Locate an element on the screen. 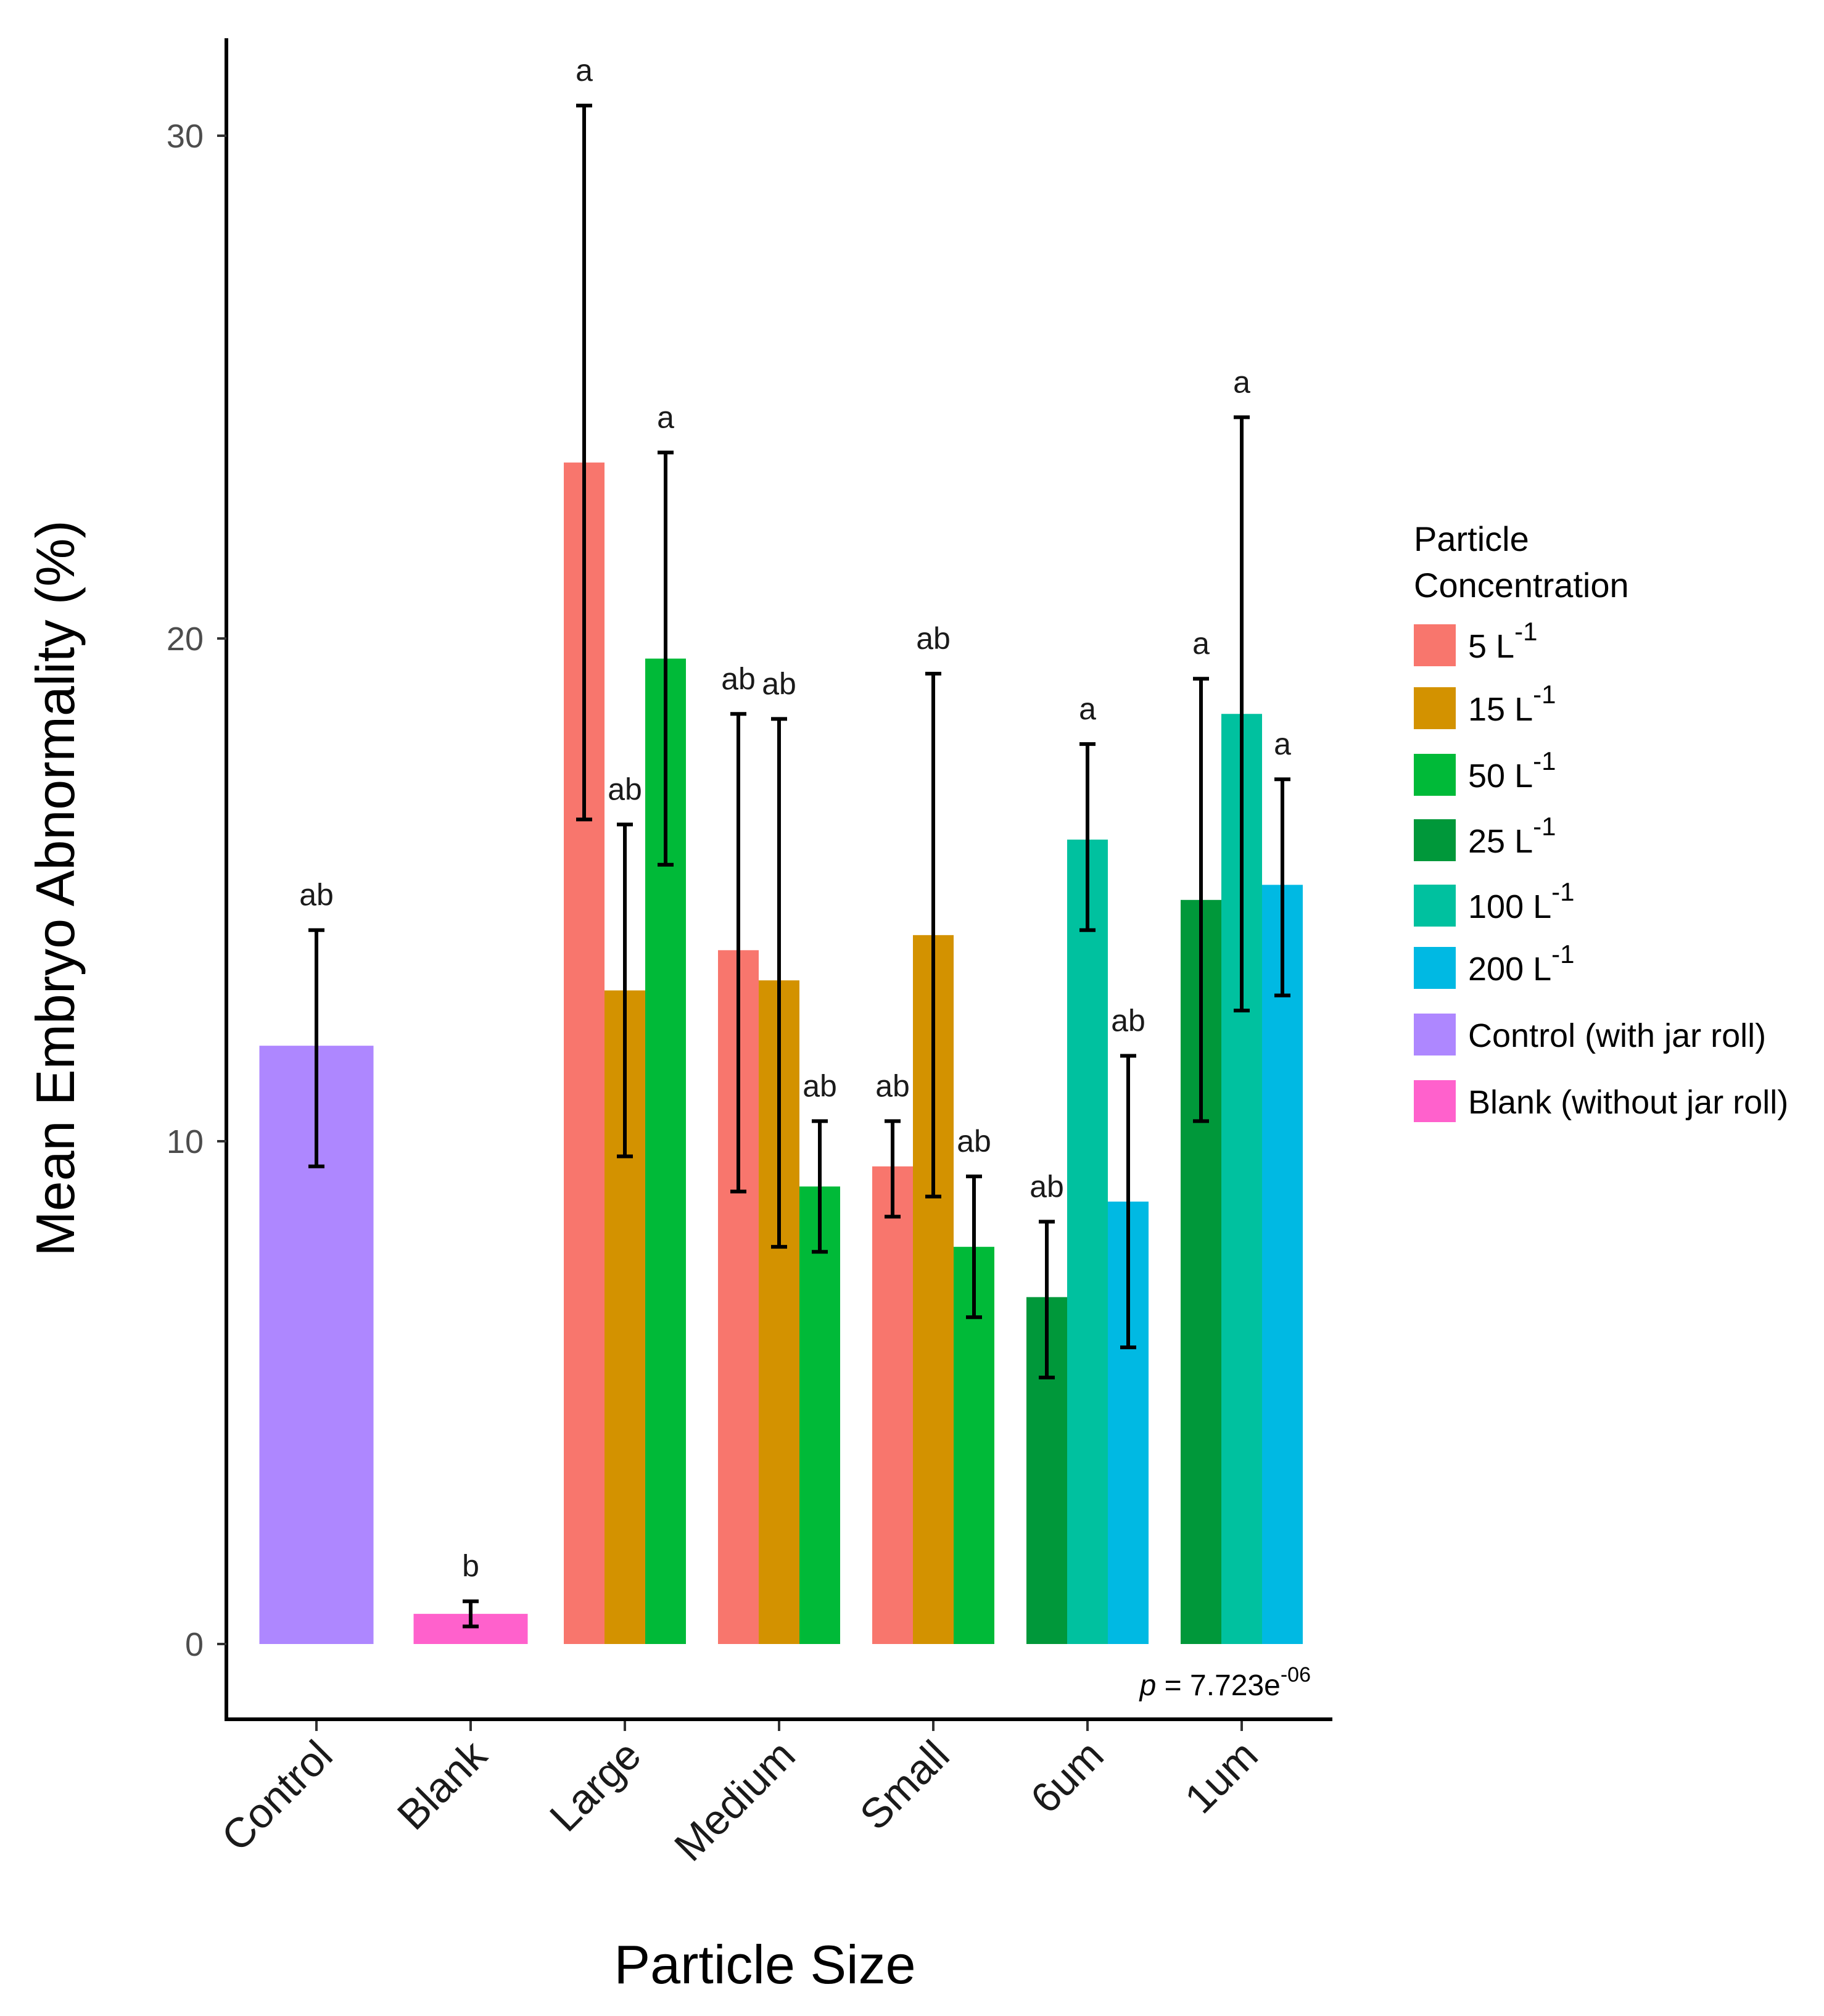 Image resolution: width=1824 pixels, height=2016 pixels. sig-label-1um-c100: a is located at coordinates (1241, 382).